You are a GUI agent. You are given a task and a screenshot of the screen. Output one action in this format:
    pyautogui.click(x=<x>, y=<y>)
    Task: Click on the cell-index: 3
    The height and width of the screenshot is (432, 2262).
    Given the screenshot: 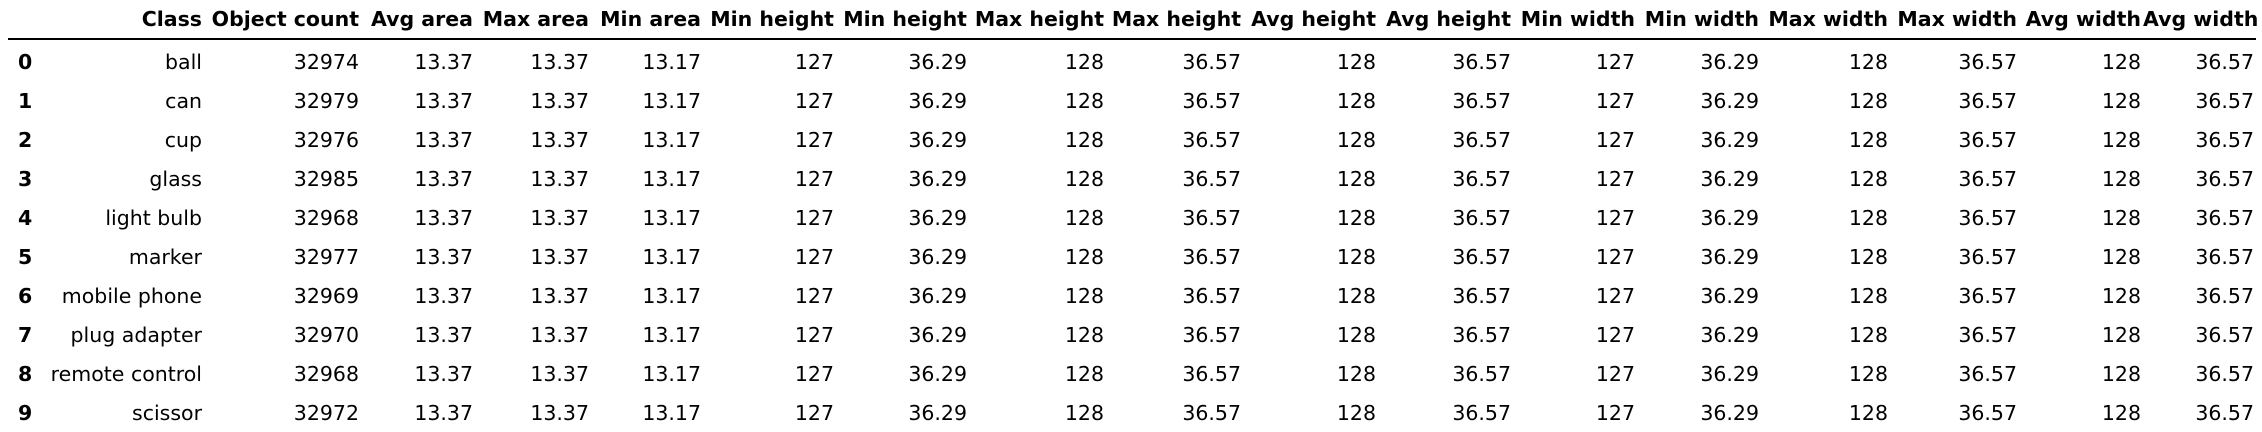 What is the action you would take?
    pyautogui.click(x=25, y=178)
    